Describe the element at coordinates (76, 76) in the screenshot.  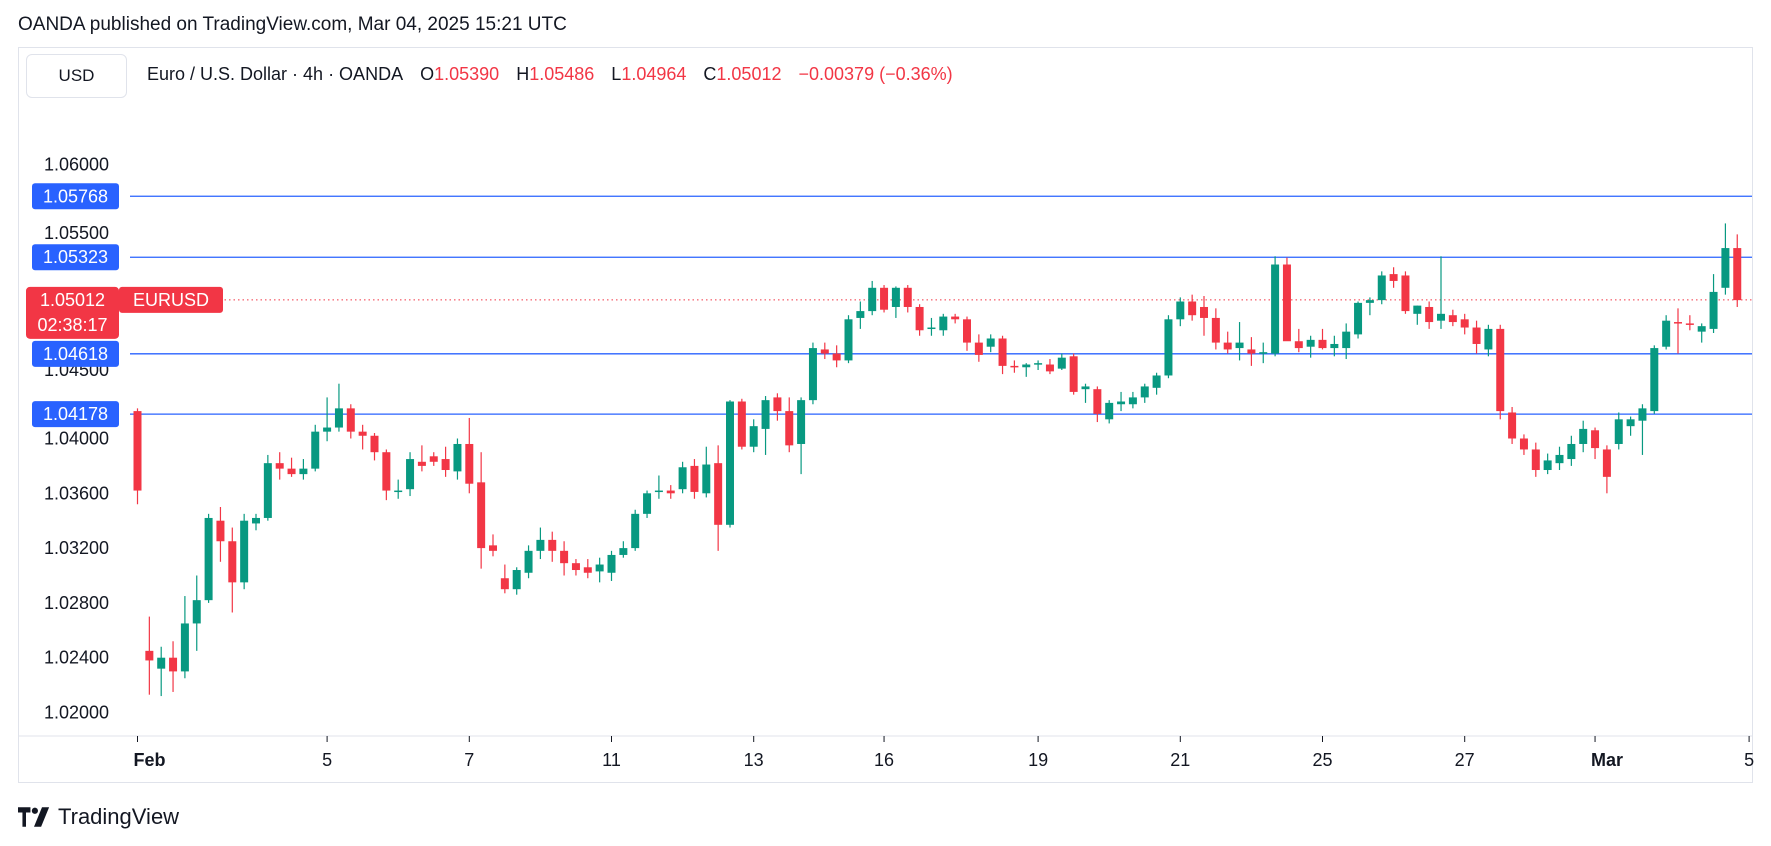
I see `currency-selector: USD` at that location.